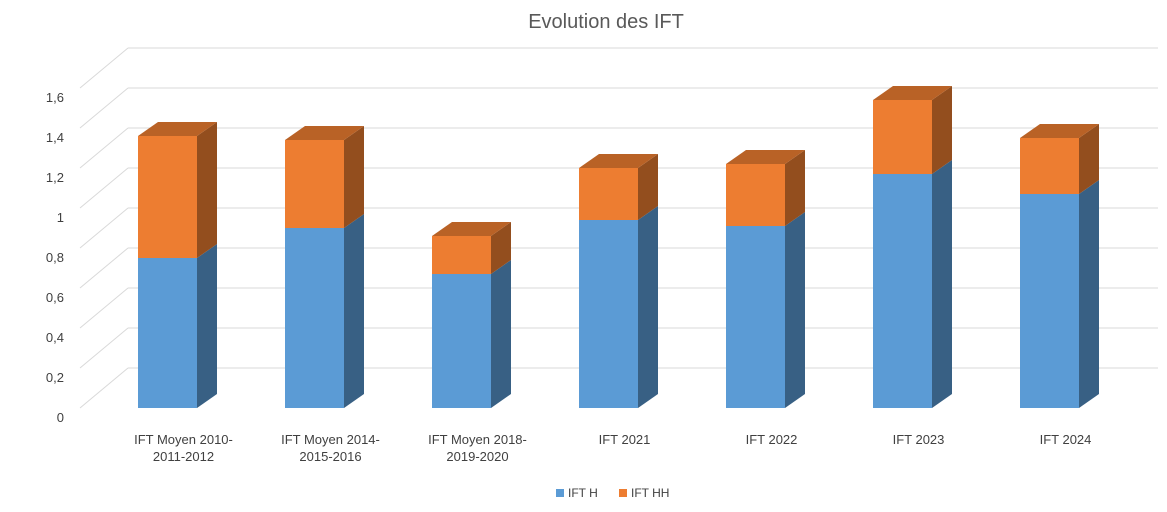 The width and height of the screenshot is (1167, 512). Describe the element at coordinates (919, 439) in the screenshot. I see `x-category-label: IFT 2023` at that location.